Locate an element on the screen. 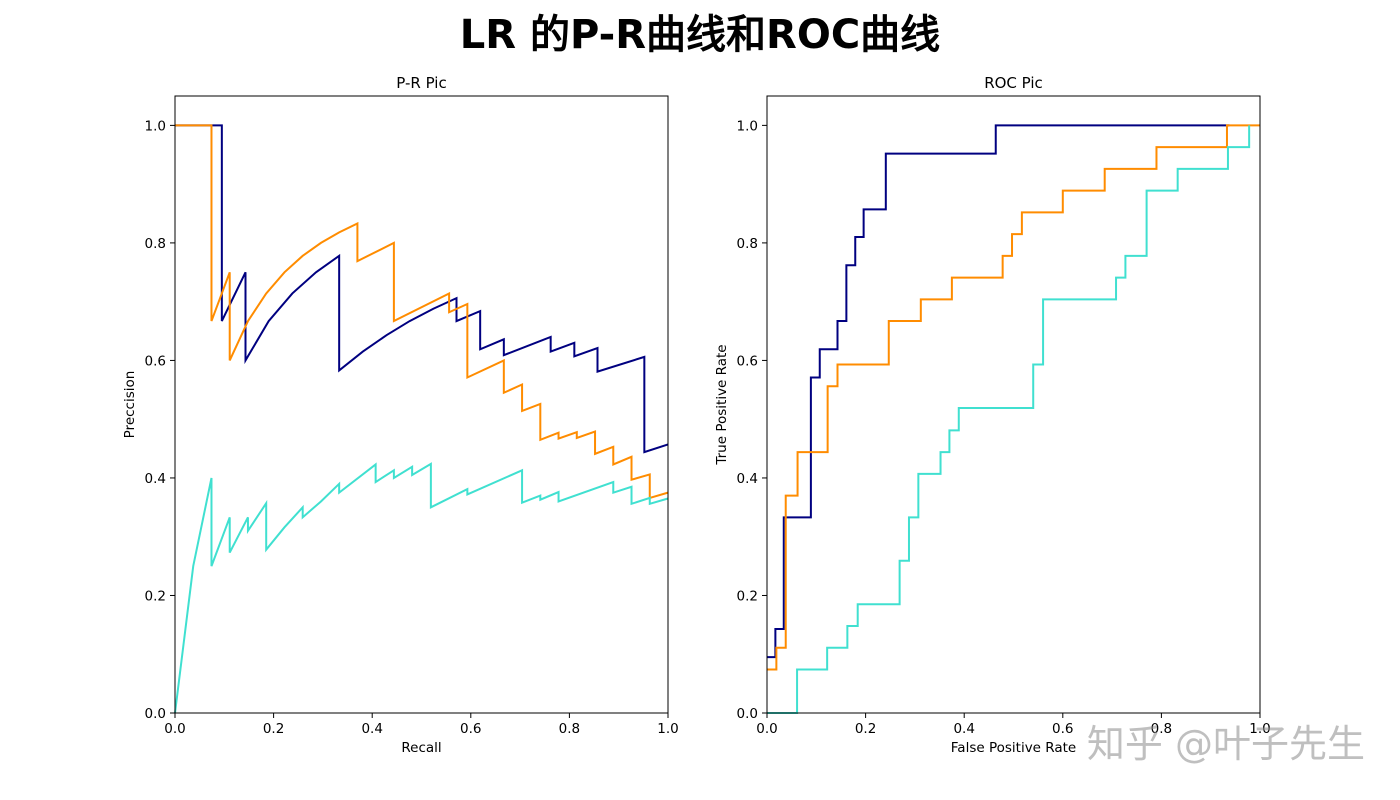 The height and width of the screenshot is (800, 1400). roc-chart-x-tick-label: 0.6 is located at coordinates (1062, 729).